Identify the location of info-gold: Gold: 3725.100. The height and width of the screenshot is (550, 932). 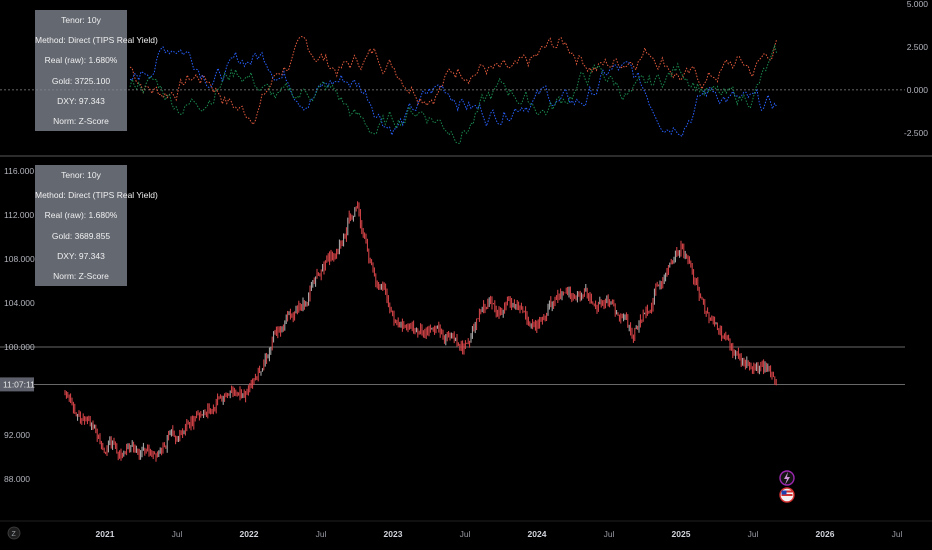
(81, 80).